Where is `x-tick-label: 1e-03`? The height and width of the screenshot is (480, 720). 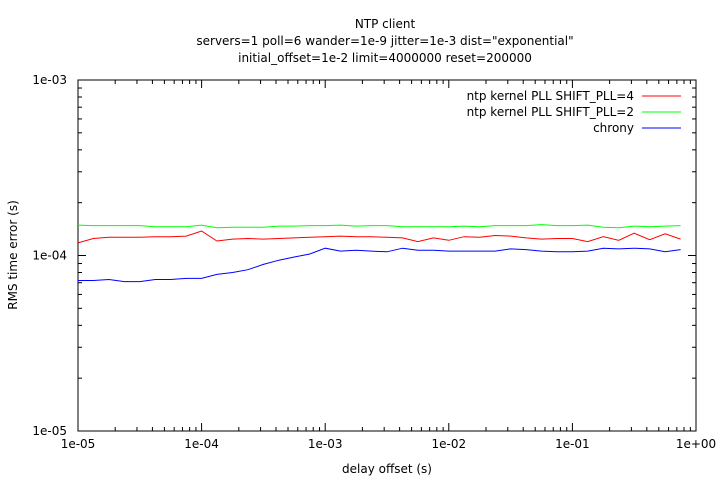 x-tick-label: 1e-03 is located at coordinates (325, 444).